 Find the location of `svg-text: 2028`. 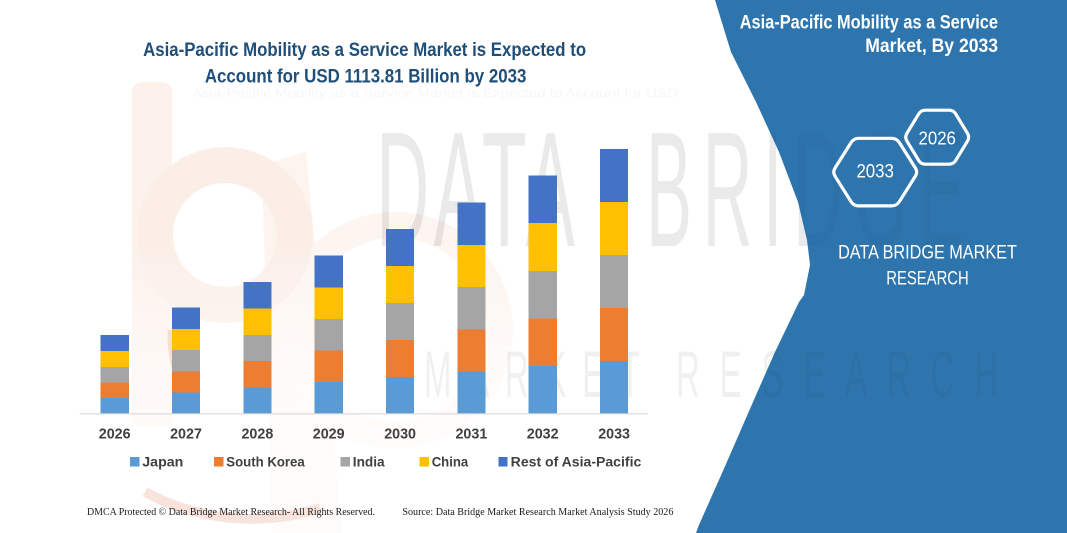

svg-text: 2028 is located at coordinates (257, 434).